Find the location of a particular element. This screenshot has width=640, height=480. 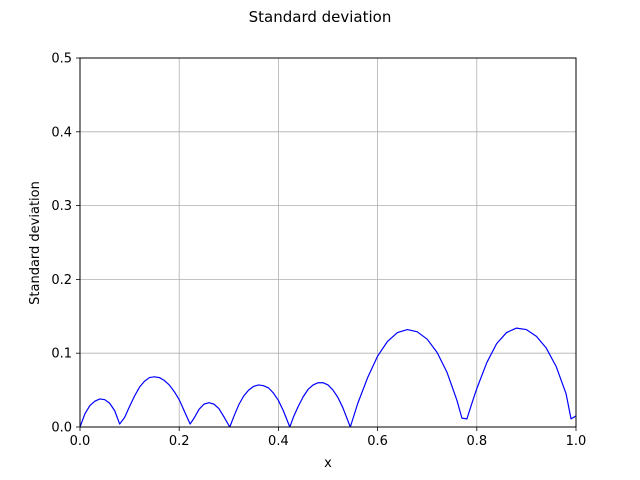

y-tick-label: 0.5 is located at coordinates (61, 59).